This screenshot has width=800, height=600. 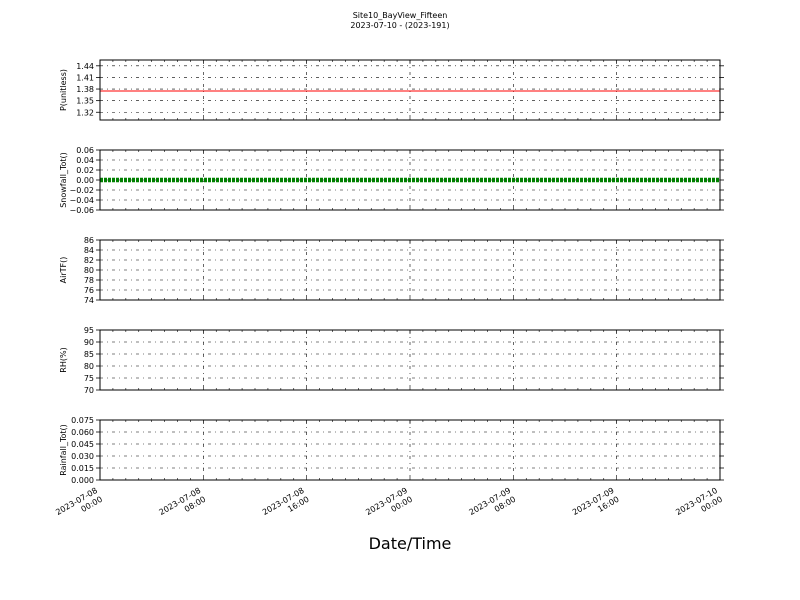 I want to click on panel-3-ytick-label: 75, so click(x=89, y=378).